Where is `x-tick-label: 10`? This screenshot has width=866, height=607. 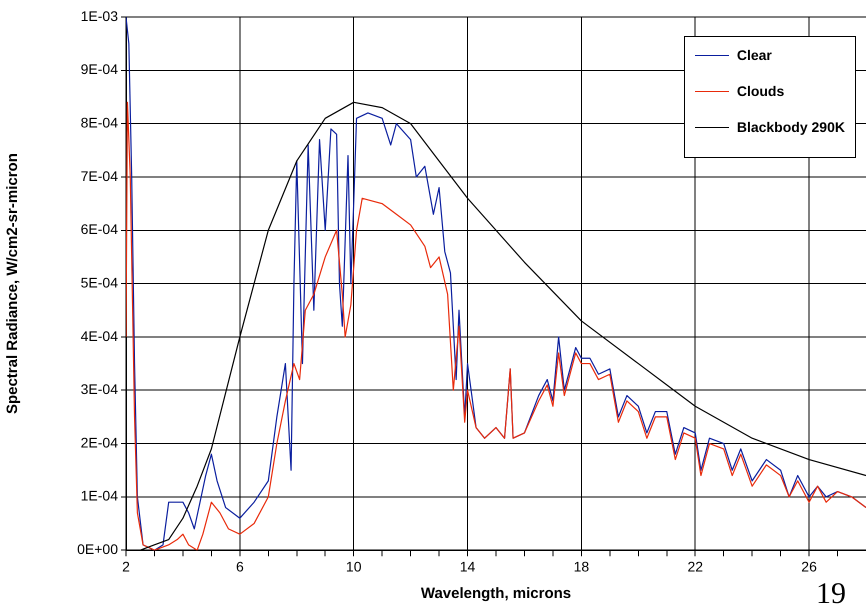
x-tick-label: 10 is located at coordinates (354, 566).